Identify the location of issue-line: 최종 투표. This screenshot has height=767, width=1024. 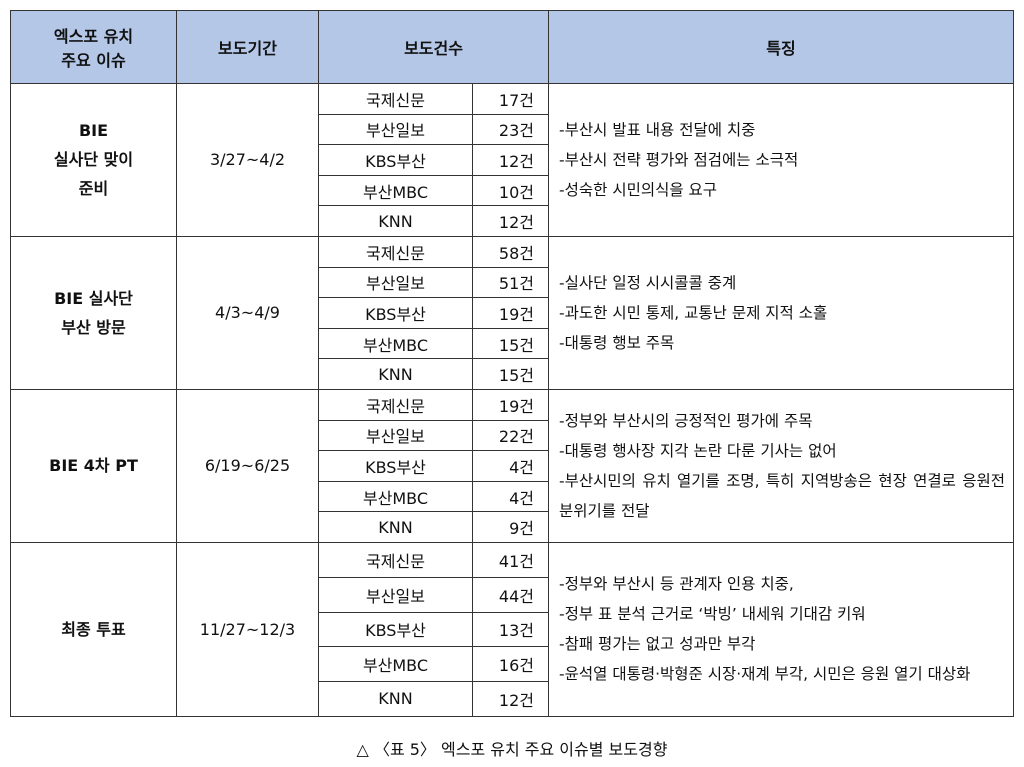
(93, 629).